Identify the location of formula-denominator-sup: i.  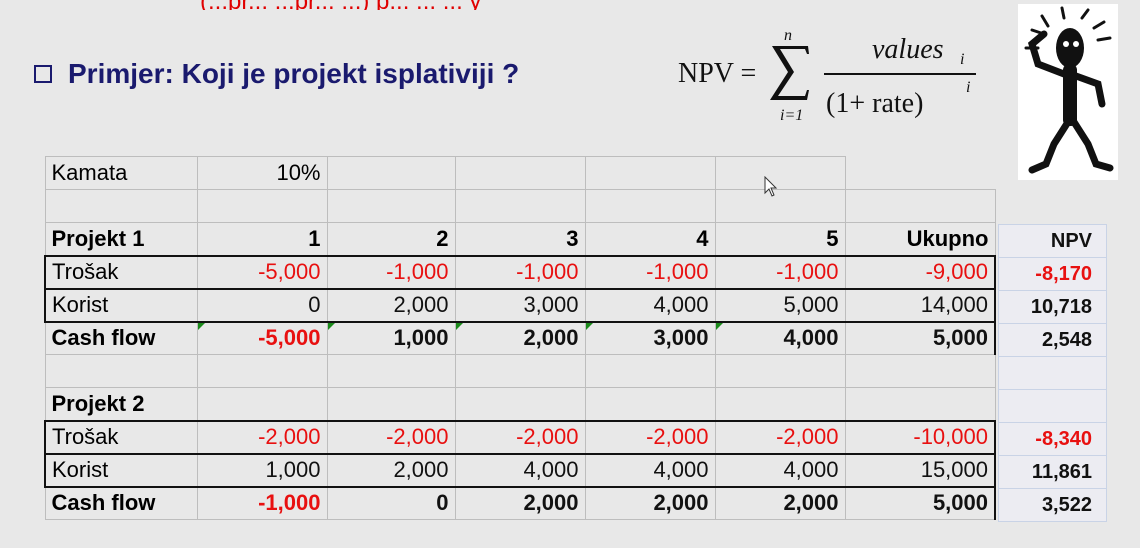
(968, 87).